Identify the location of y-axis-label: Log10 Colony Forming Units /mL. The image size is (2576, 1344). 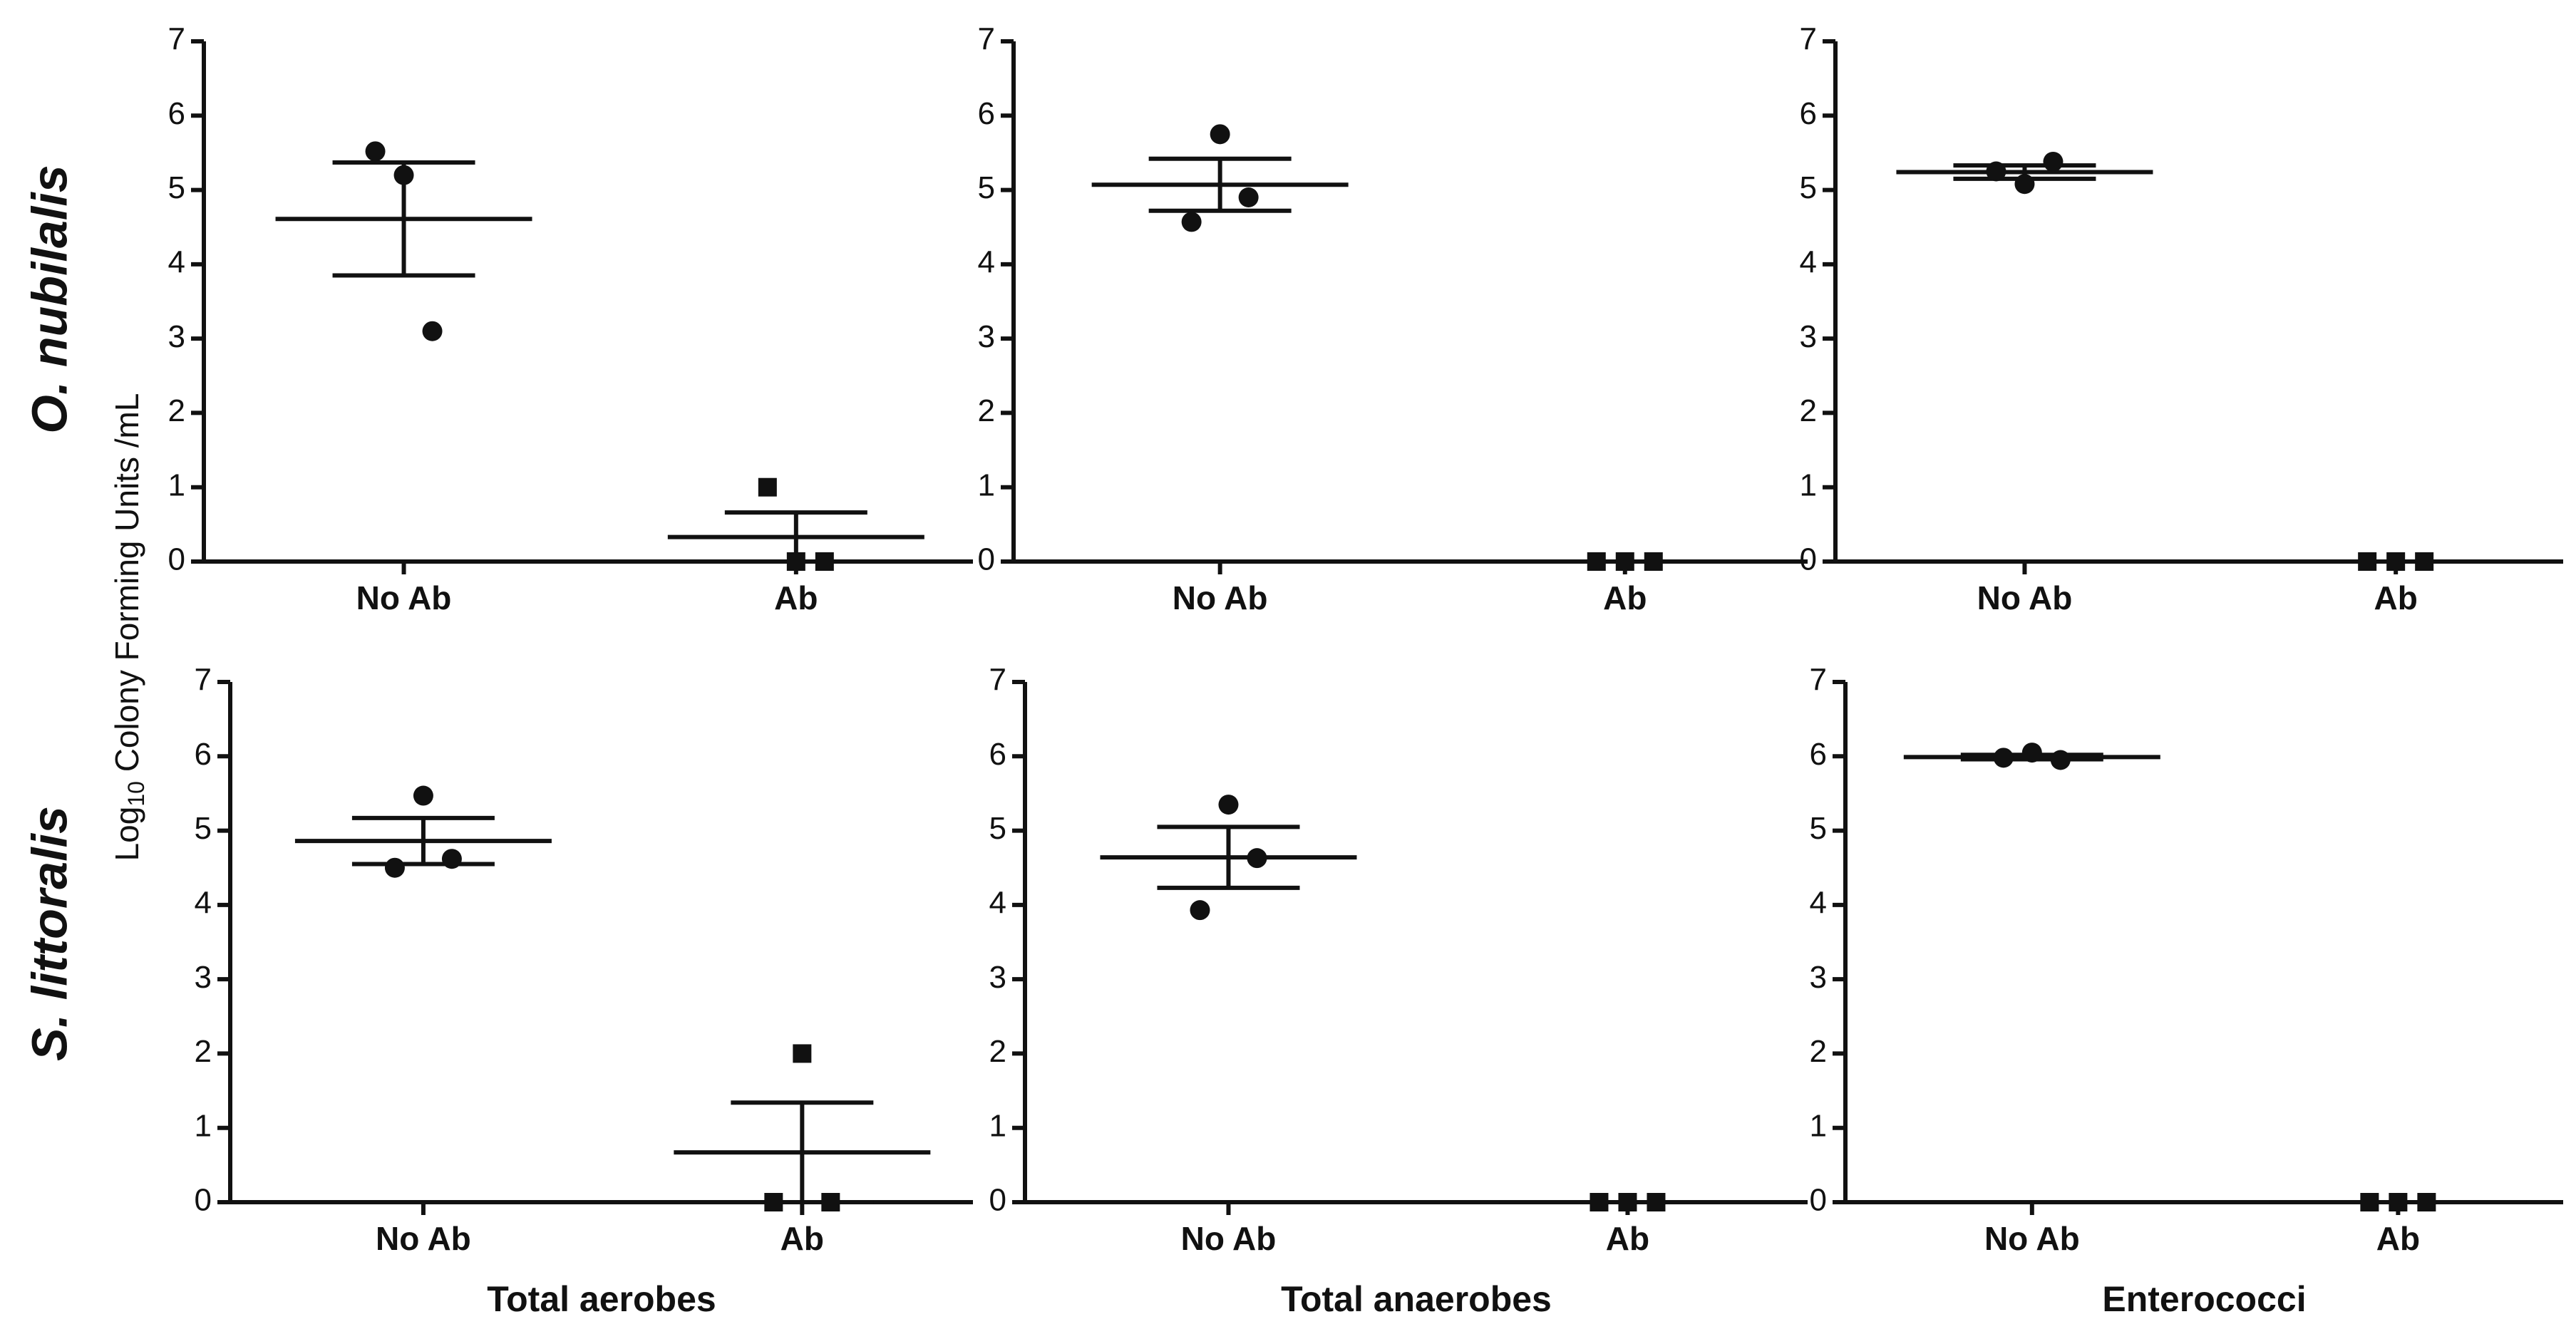
(128, 627).